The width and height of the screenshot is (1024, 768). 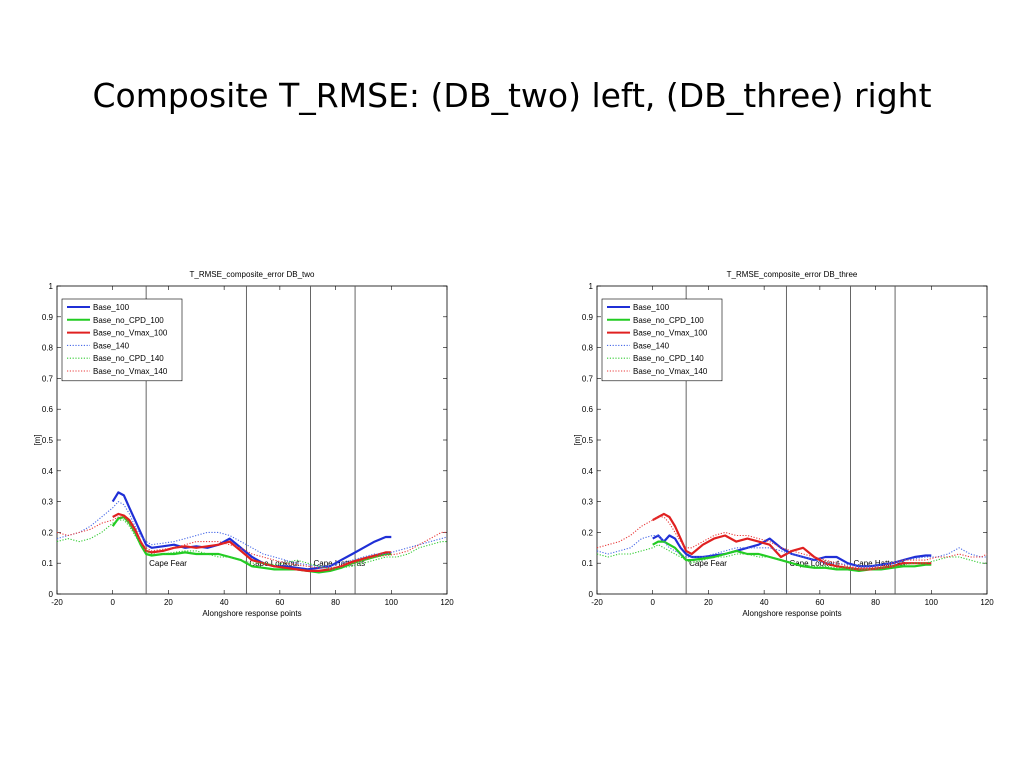 I want to click on chart-title: T_RMSE_composite_error DB_two, so click(x=252, y=274).